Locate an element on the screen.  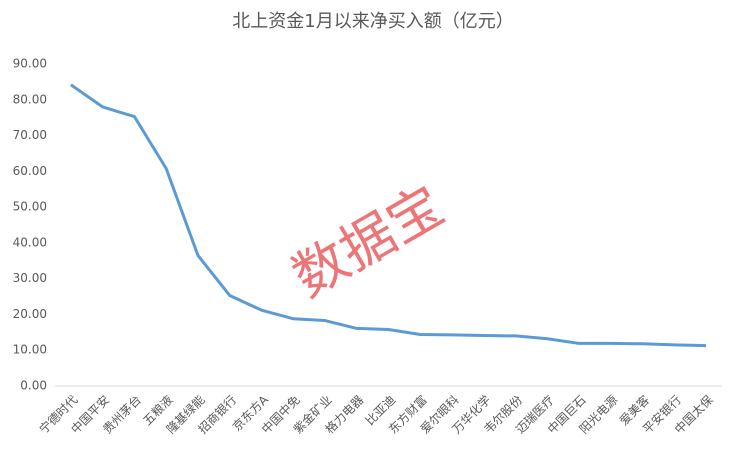
y-tick-label: 80.00 is located at coordinates (30, 99).